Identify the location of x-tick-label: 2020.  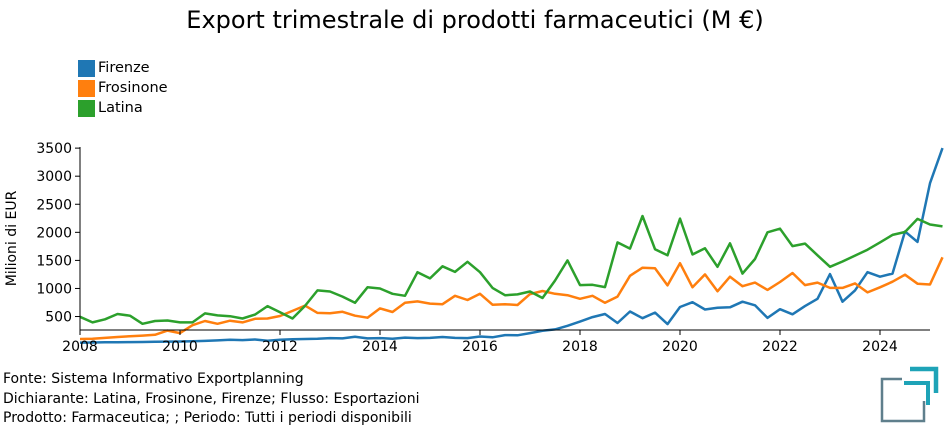
(680, 347).